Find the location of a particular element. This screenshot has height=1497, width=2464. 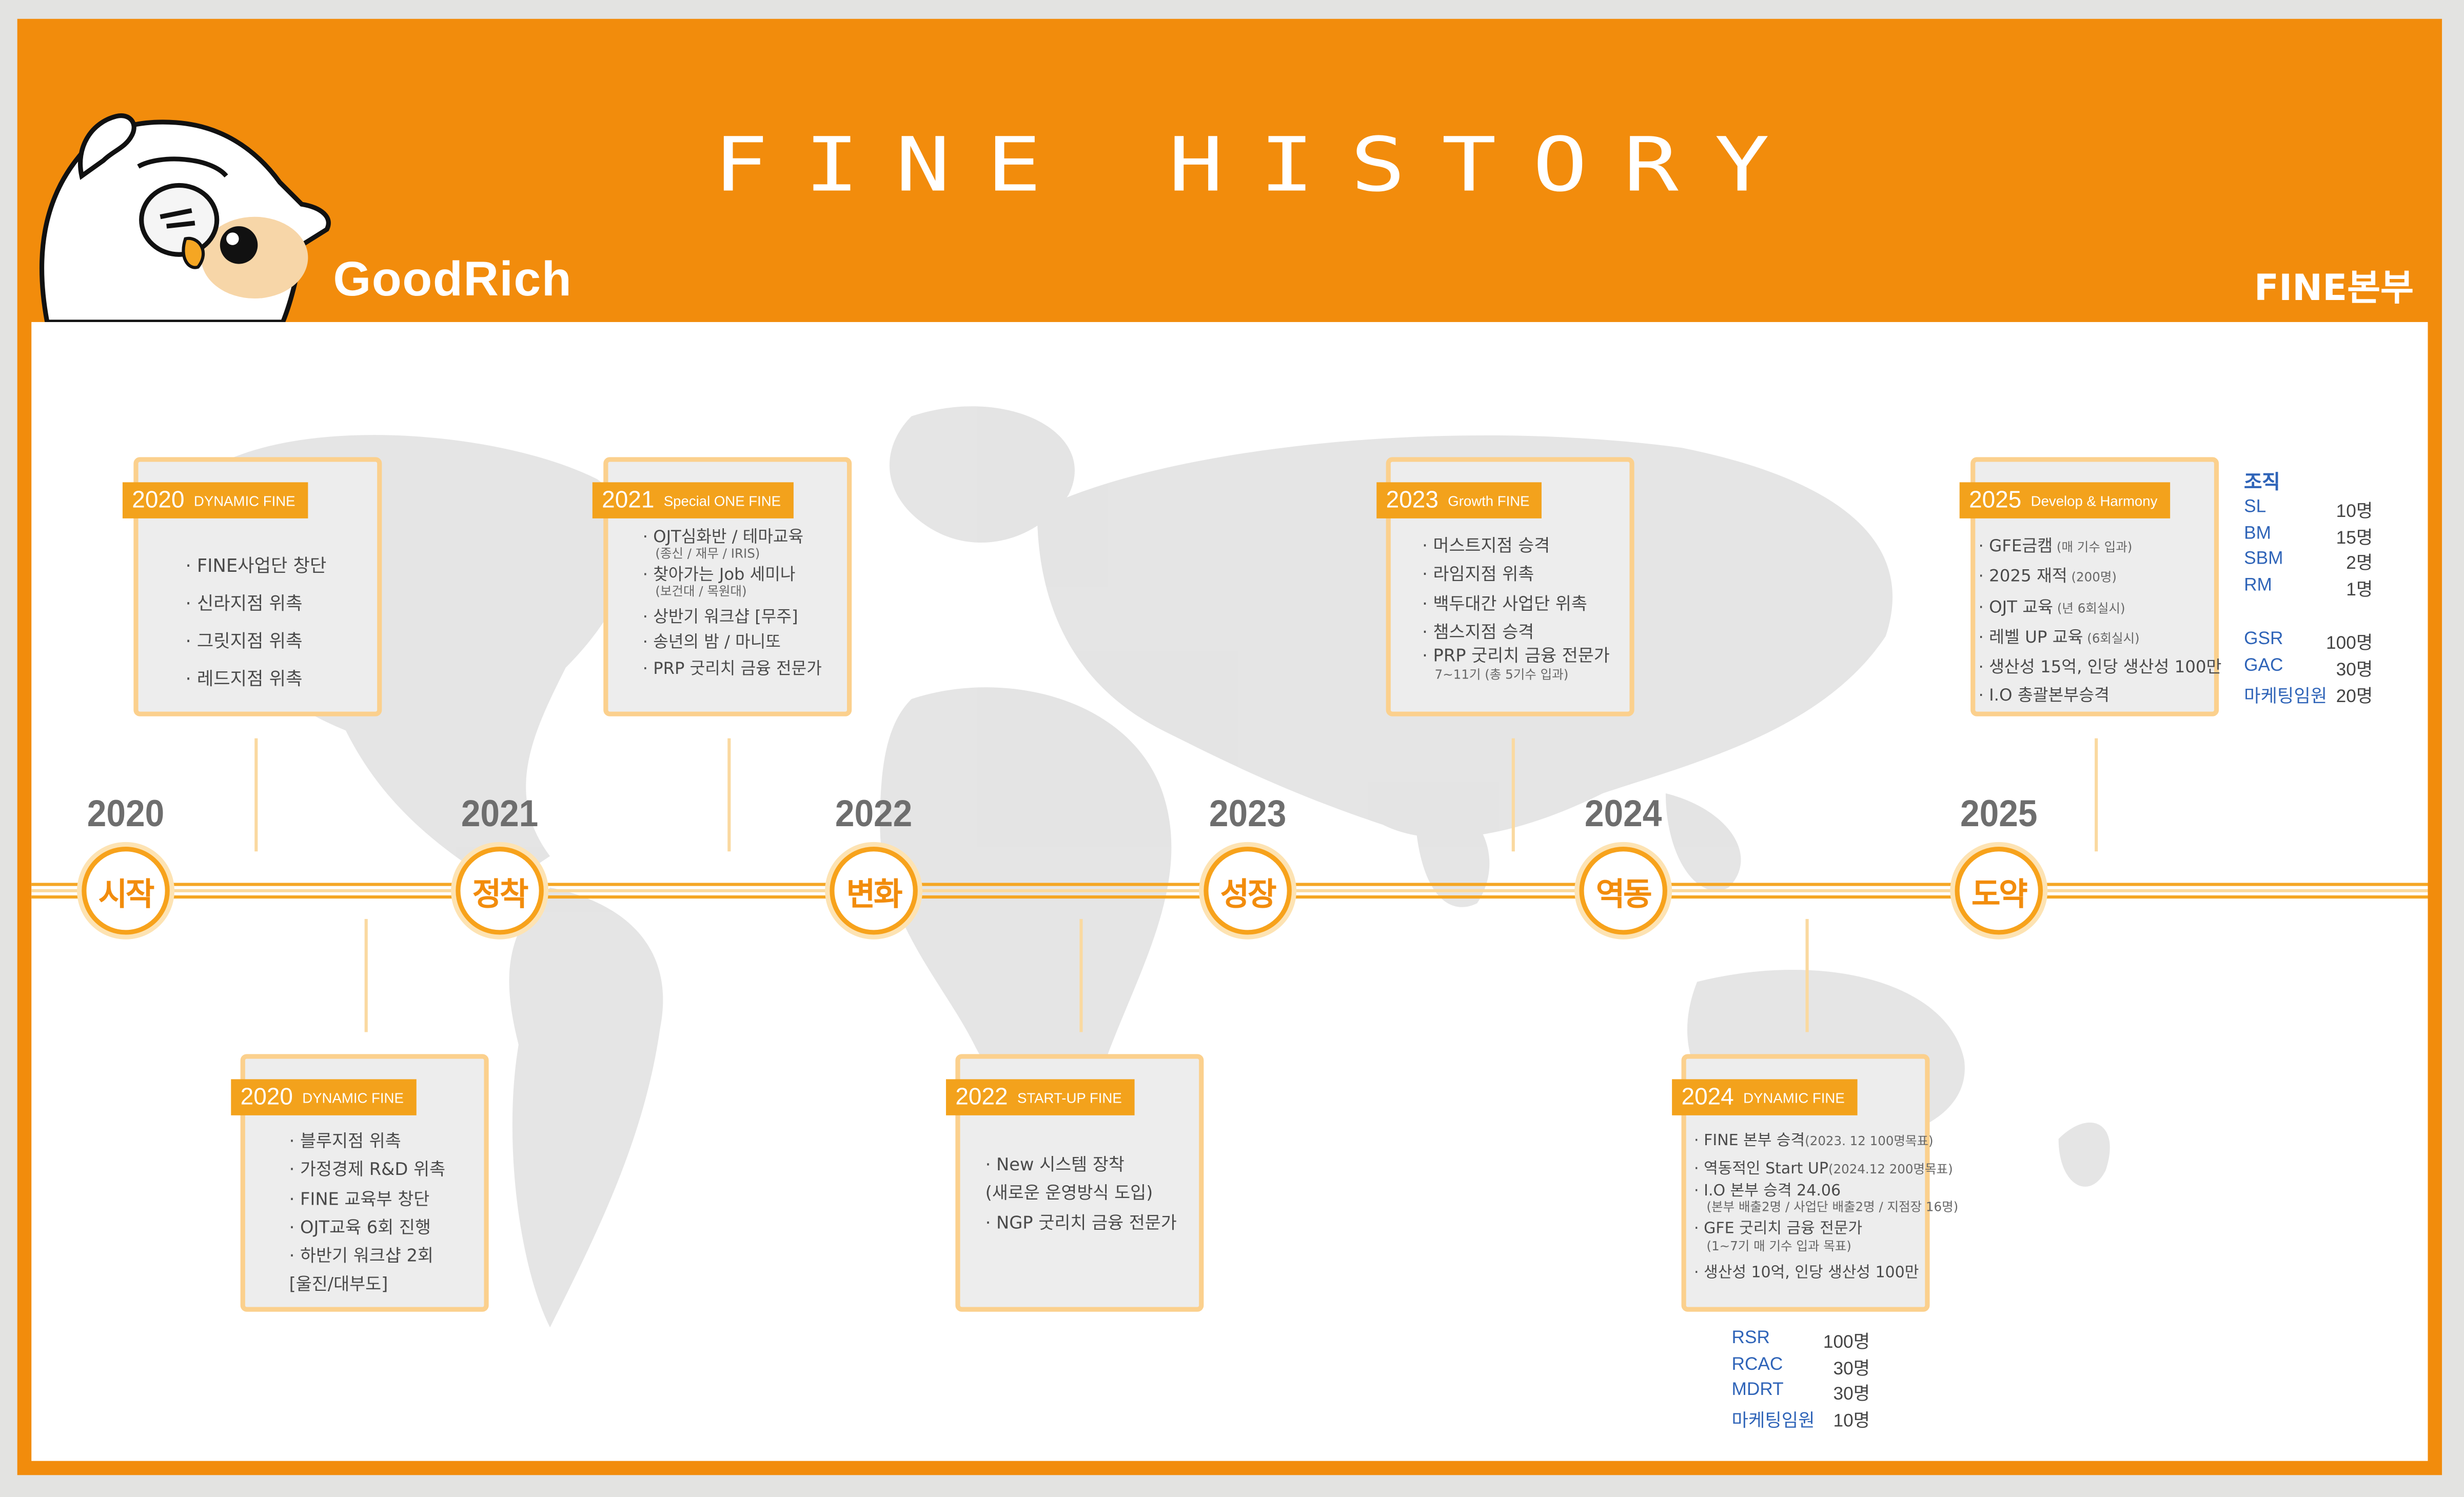

card-item: · FINE 교육부 창단 is located at coordinates (367, 1200).